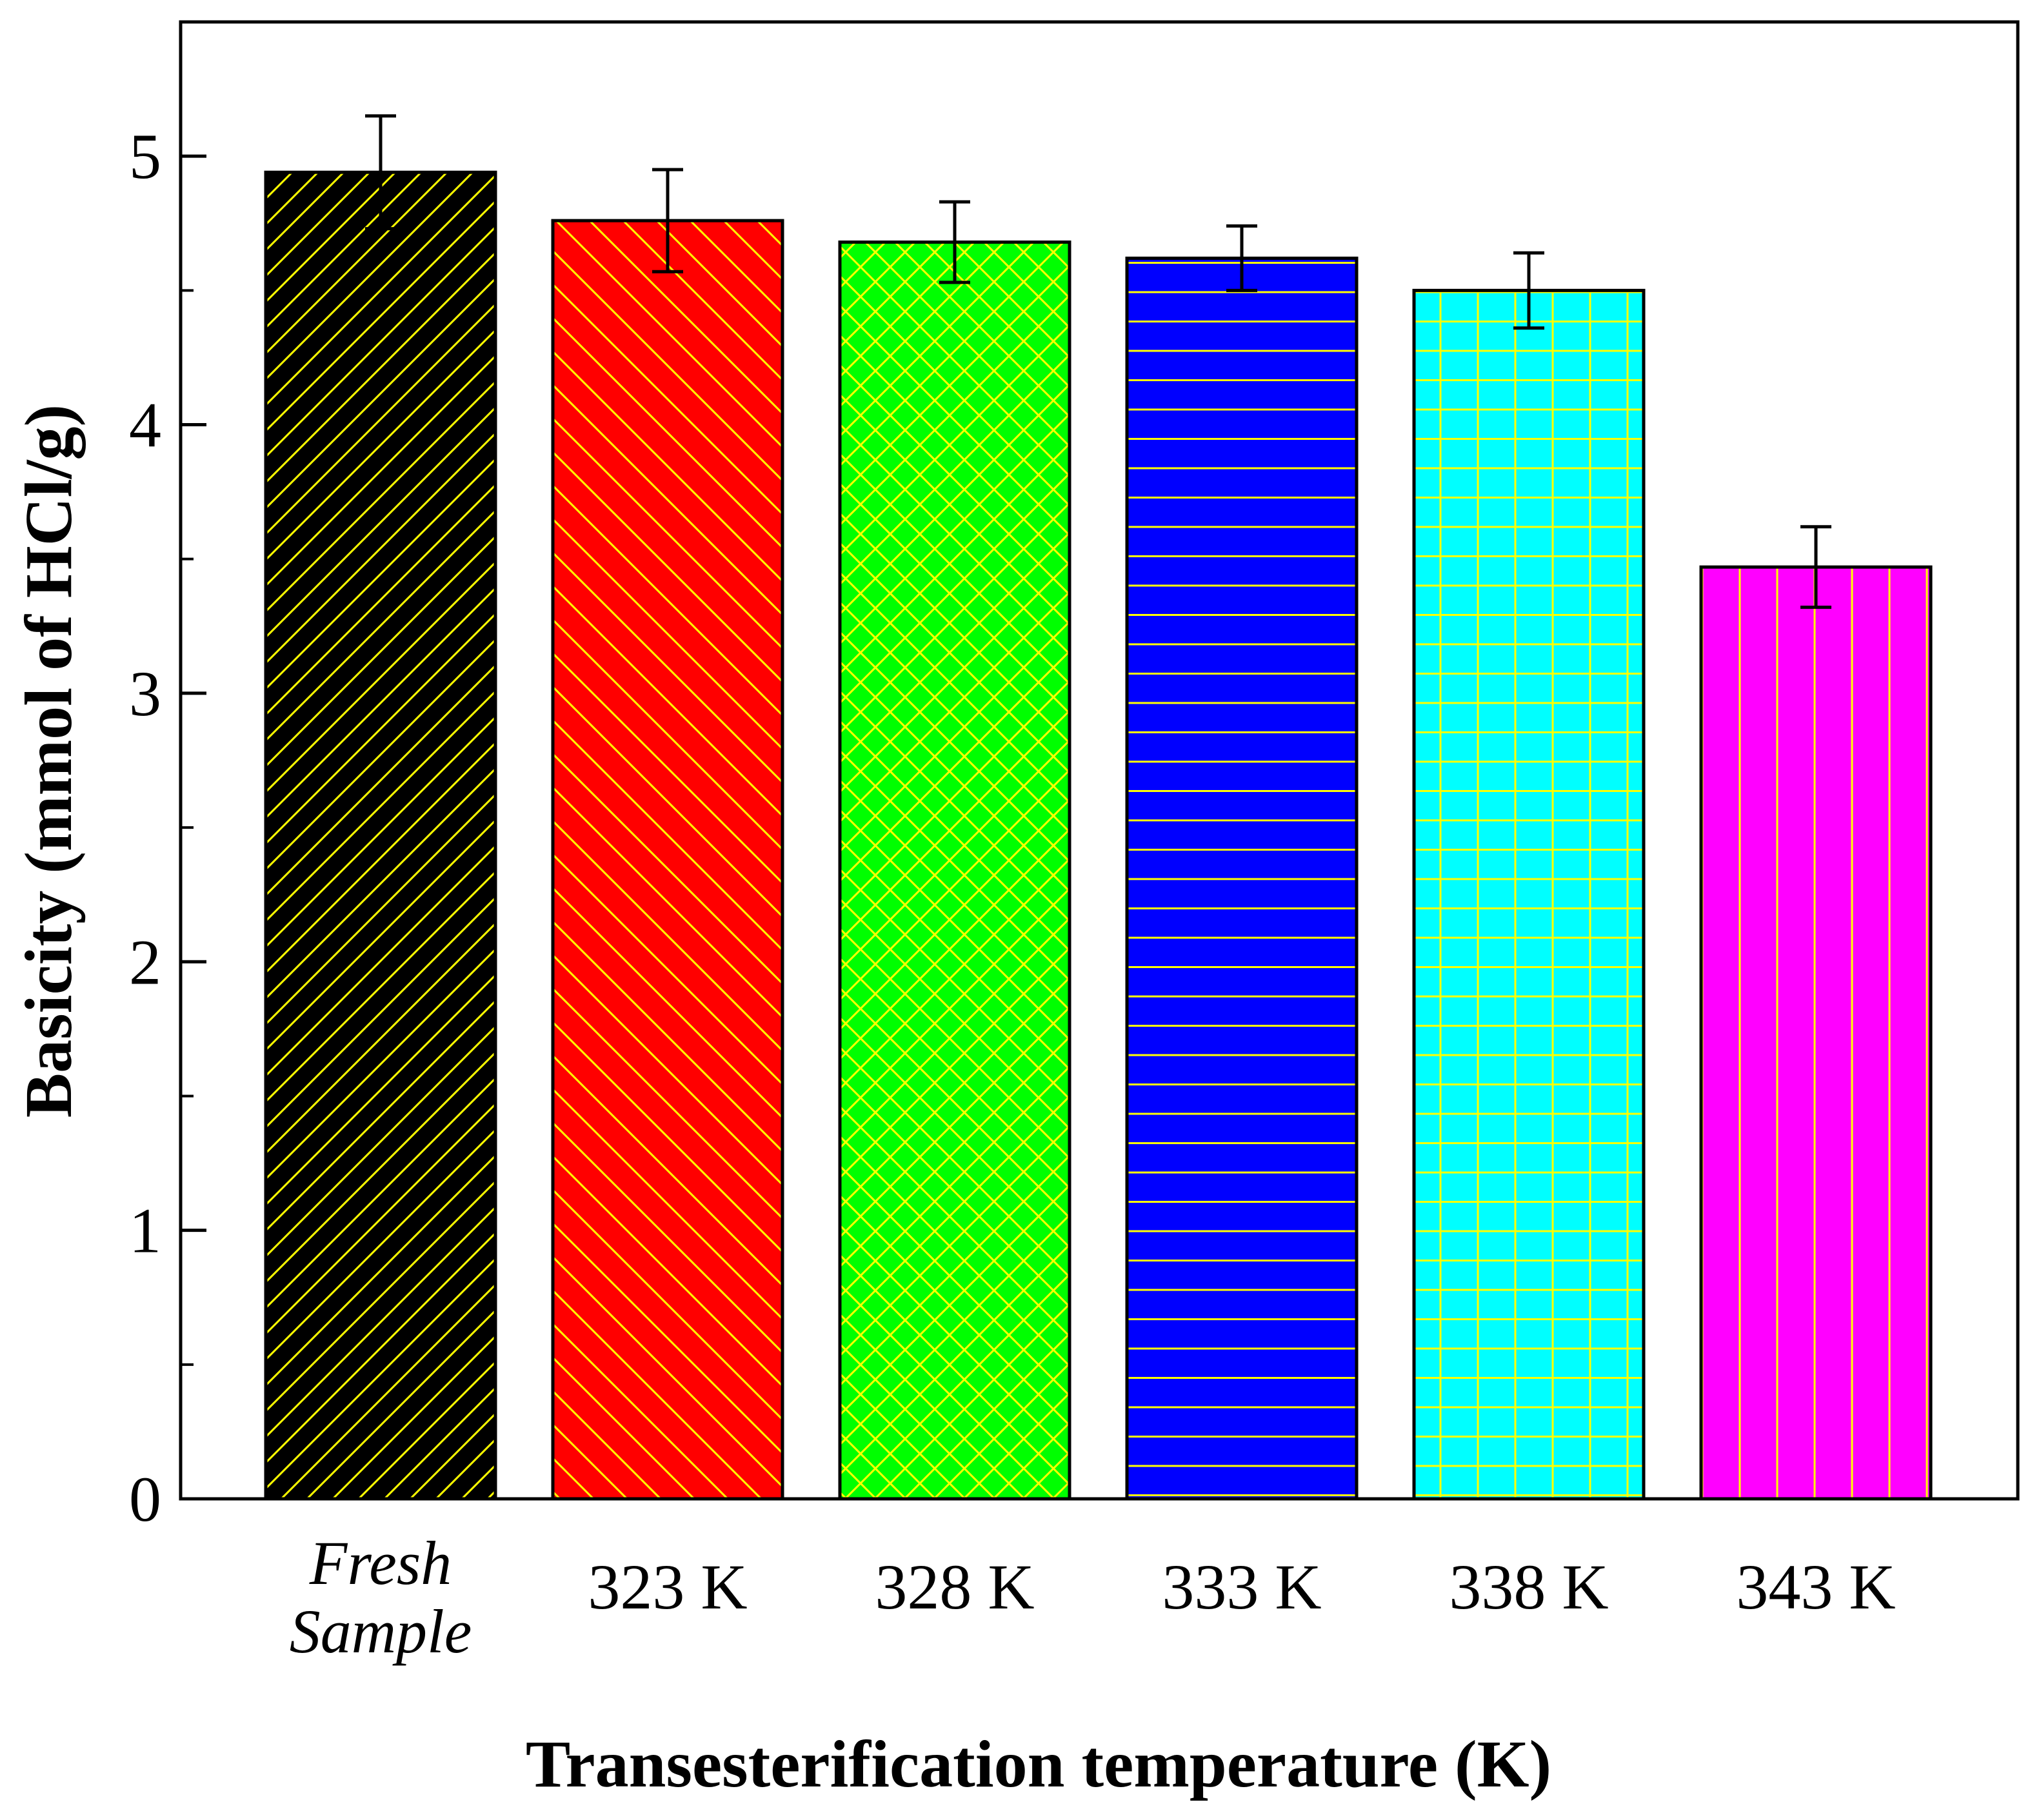 This screenshot has width=2032, height=1820. What do you see at coordinates (167, 828) in the screenshot?
I see `y-axis: 0 1 2 3 4 5` at bounding box center [167, 828].